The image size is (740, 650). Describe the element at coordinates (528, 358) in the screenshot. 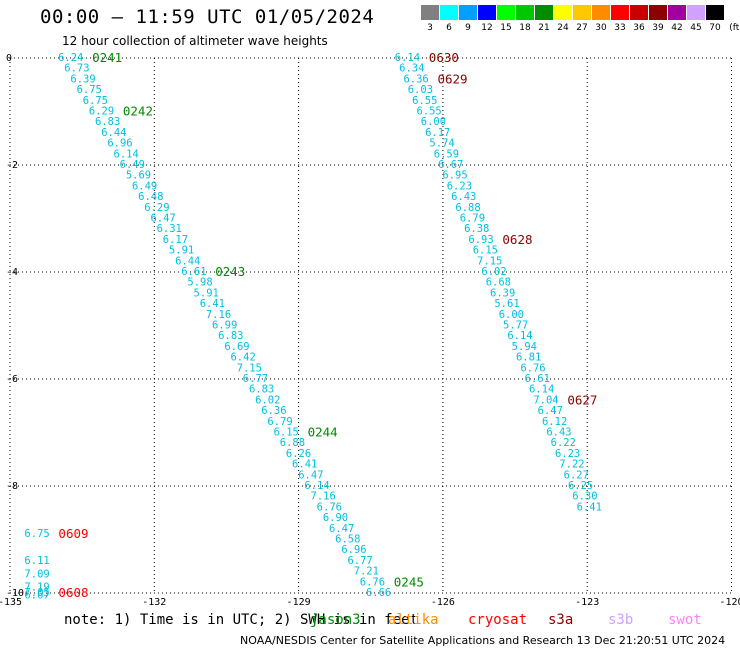

I see `wave-height-value: 6.81` at that location.